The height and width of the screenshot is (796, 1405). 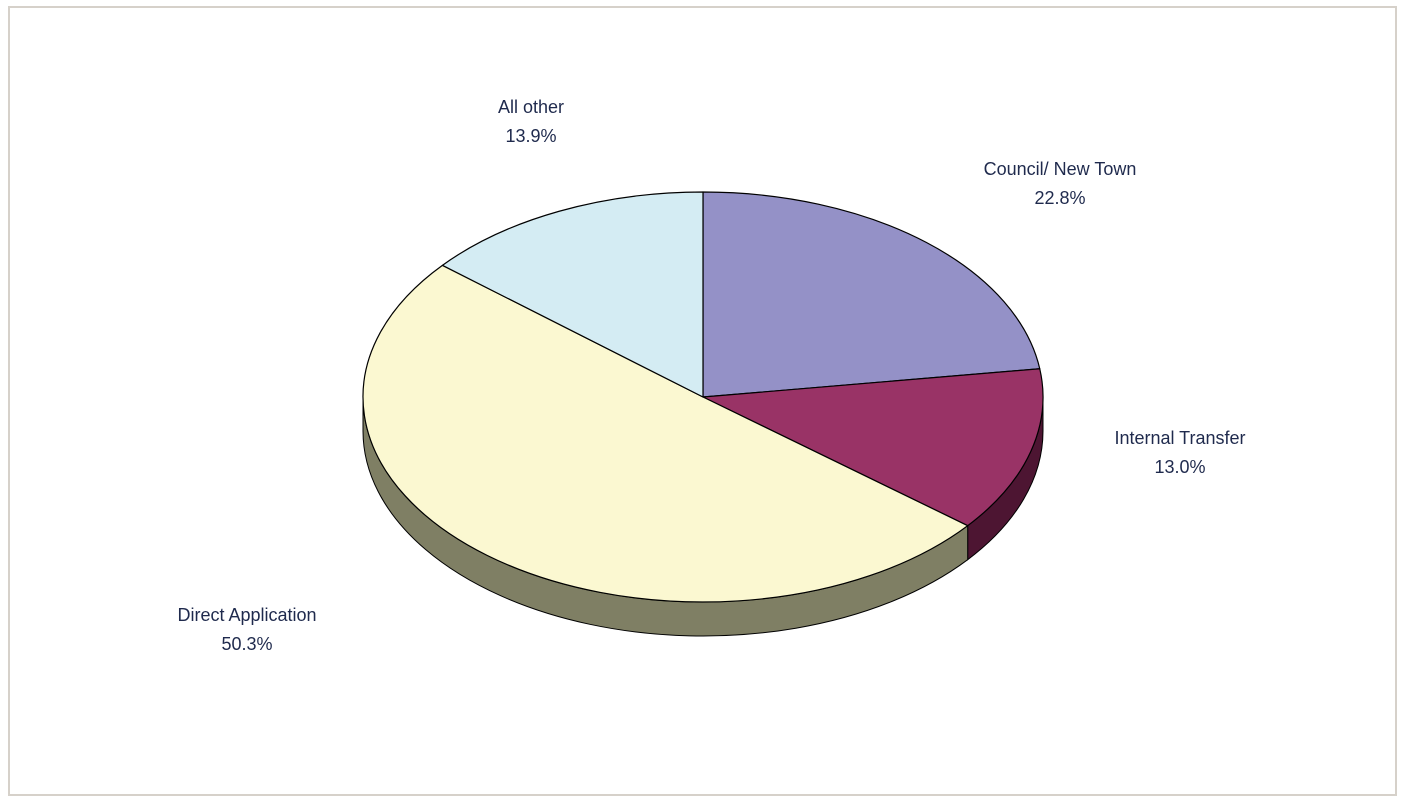 I want to click on slice-label-all-other: All other, so click(x=531, y=107).